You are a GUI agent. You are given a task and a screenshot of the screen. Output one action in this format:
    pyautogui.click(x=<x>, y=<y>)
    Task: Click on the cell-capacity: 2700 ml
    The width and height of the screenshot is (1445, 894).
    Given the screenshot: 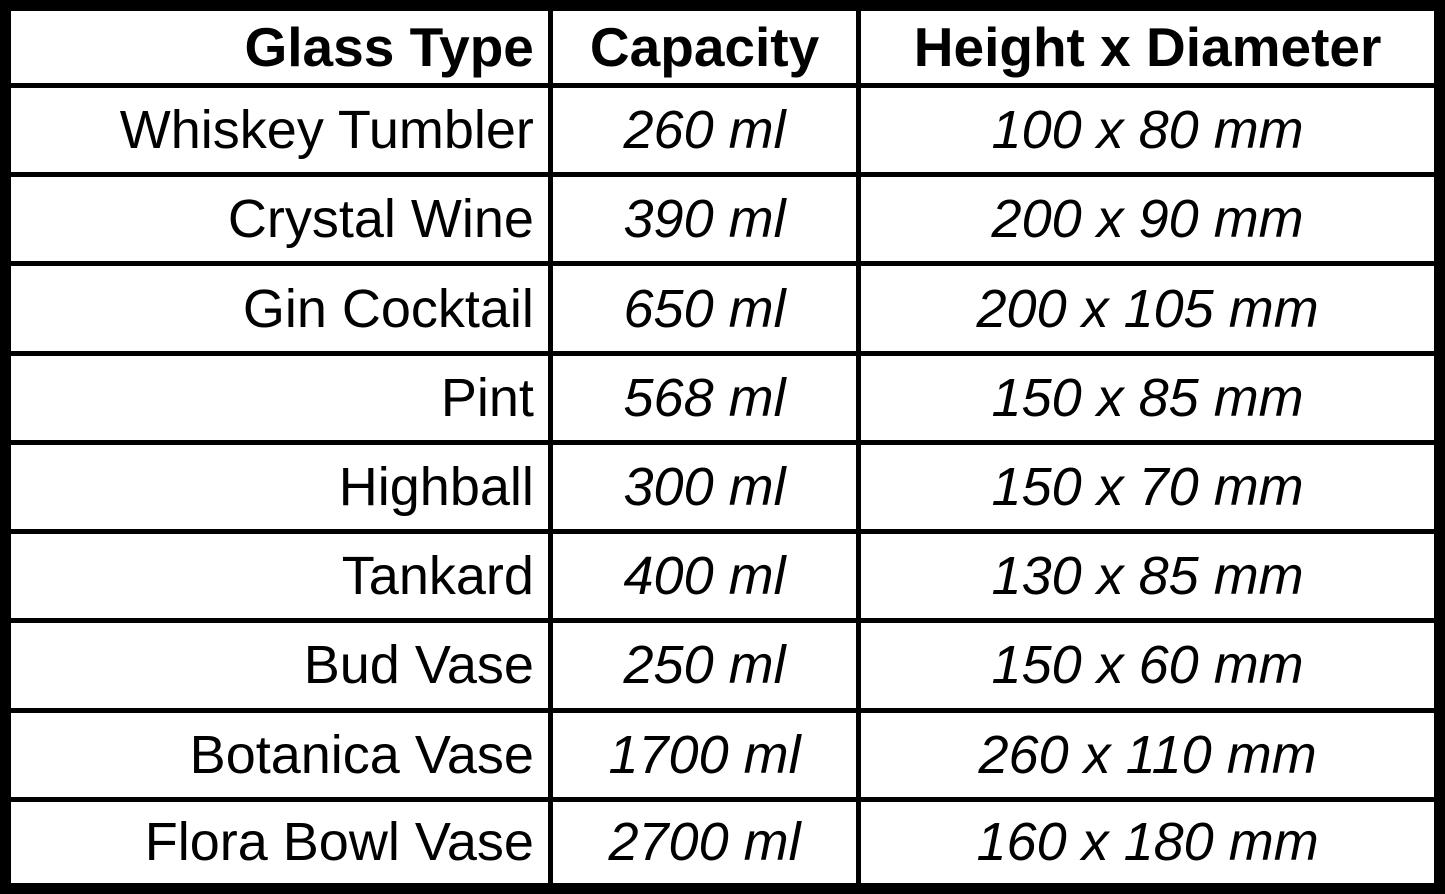 What is the action you would take?
    pyautogui.click(x=704, y=844)
    